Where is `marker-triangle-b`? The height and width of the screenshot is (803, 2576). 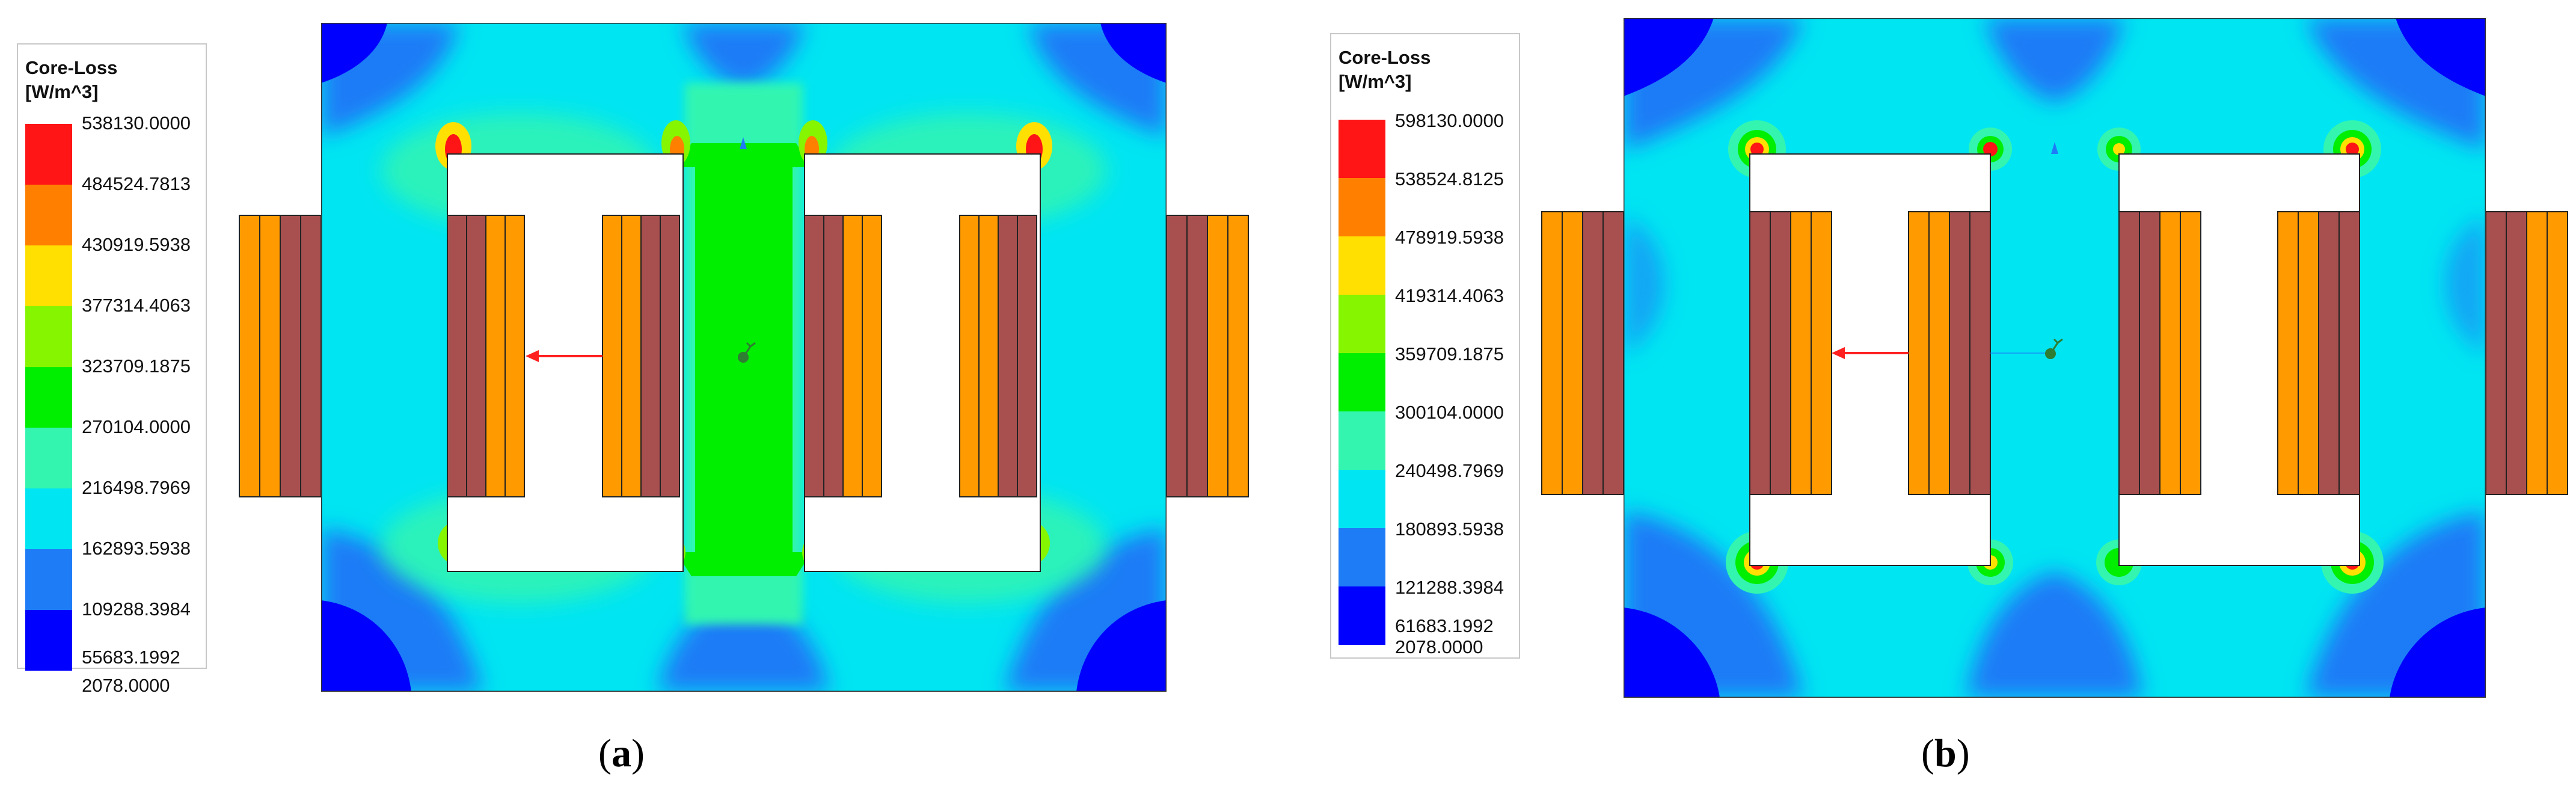
marker-triangle-b is located at coordinates (2054, 148).